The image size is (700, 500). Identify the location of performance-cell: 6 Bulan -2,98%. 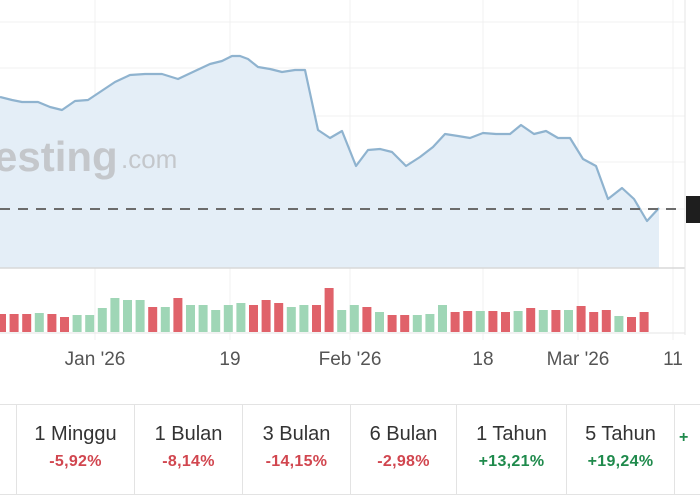
(403, 449).